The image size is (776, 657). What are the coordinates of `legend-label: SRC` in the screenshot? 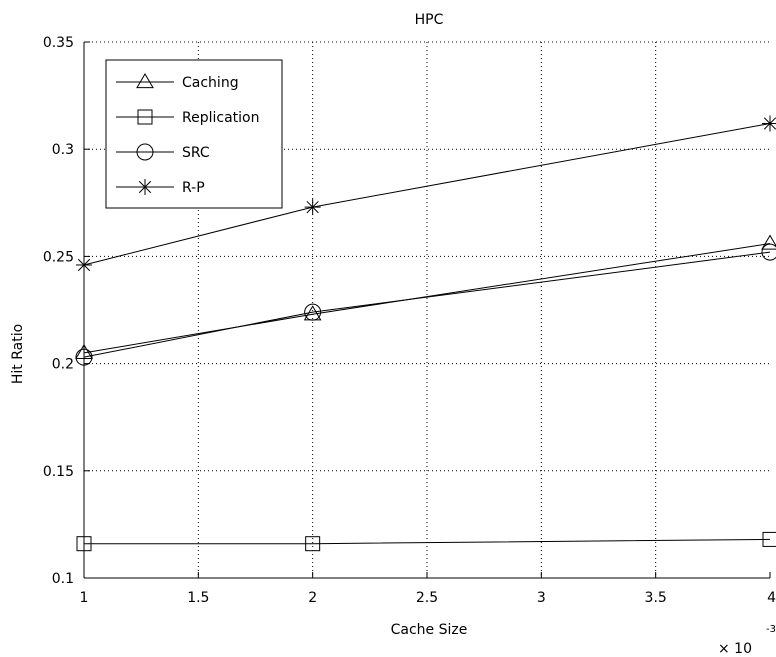 It's located at (196, 153).